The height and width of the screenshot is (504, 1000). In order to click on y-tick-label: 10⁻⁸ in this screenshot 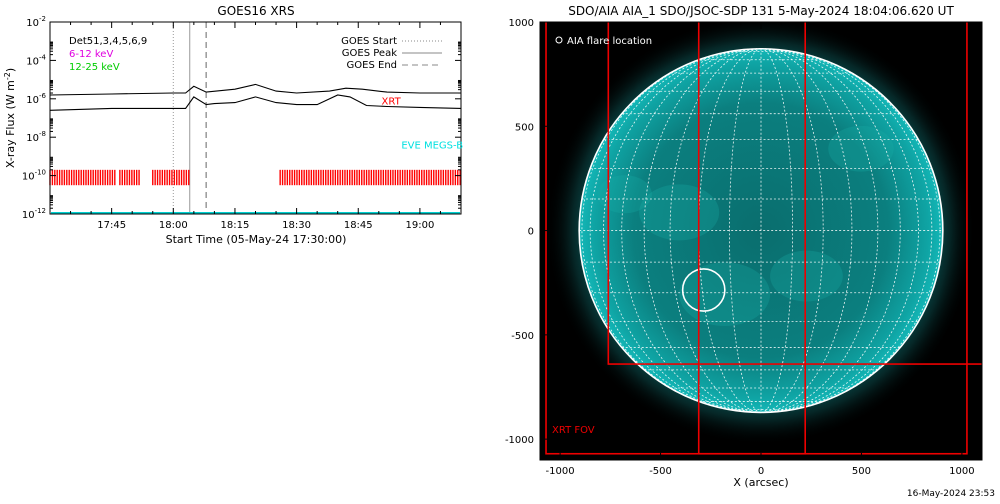, I will do `click(36, 137)`.